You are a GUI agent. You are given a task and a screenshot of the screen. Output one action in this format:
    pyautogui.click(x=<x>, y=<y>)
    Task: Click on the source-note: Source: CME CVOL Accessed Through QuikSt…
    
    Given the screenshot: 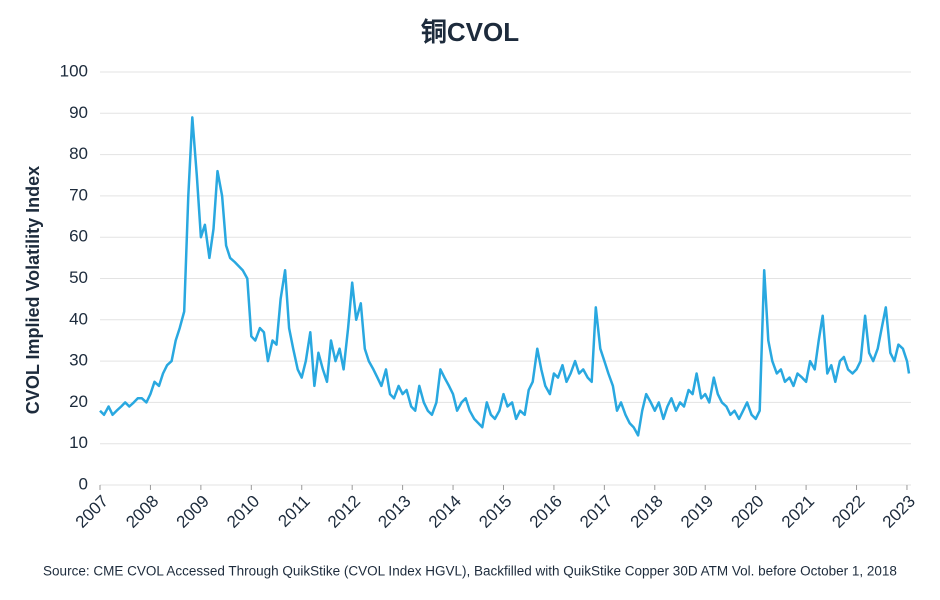 What is the action you would take?
    pyautogui.click(x=470, y=571)
    